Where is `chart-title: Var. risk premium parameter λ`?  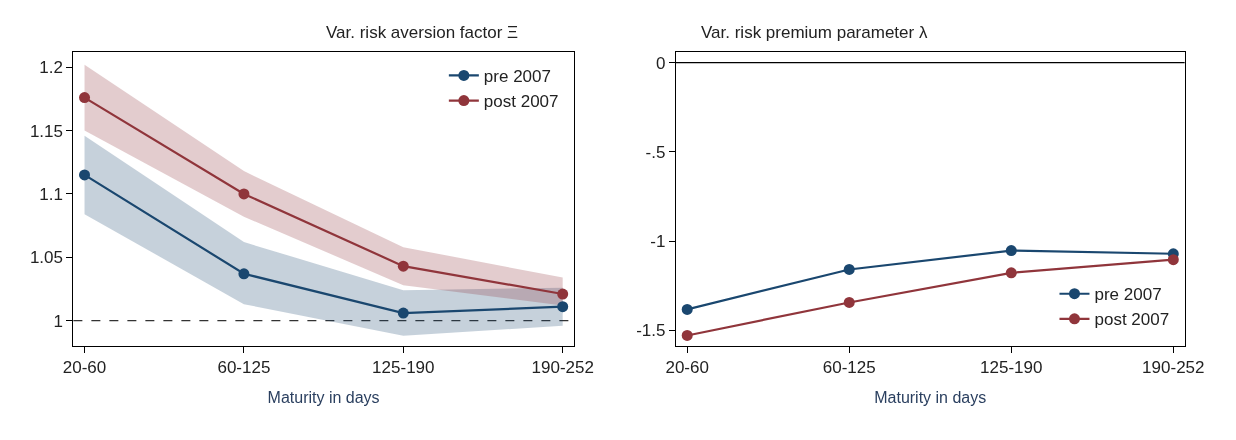 chart-title: Var. risk premium parameter λ is located at coordinates (814, 32).